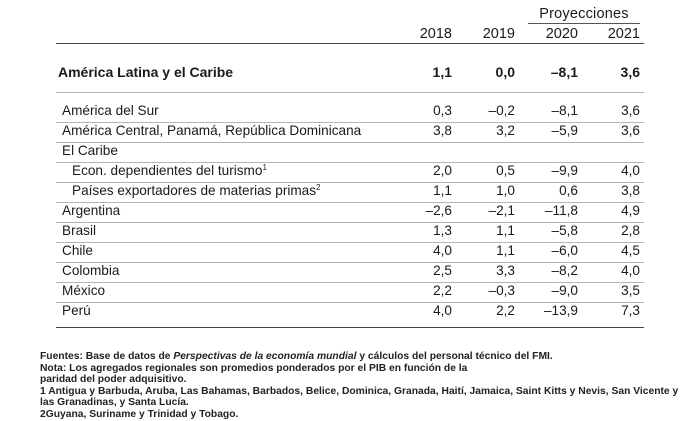 The width and height of the screenshot is (700, 421). I want to click on value-2018: 1,3, so click(442, 230).